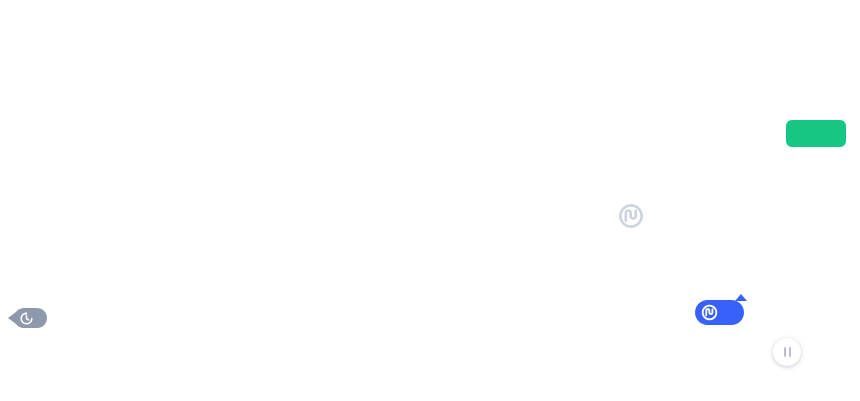 This screenshot has height=401, width=860. I want to click on open-price-label, so click(13, 164).